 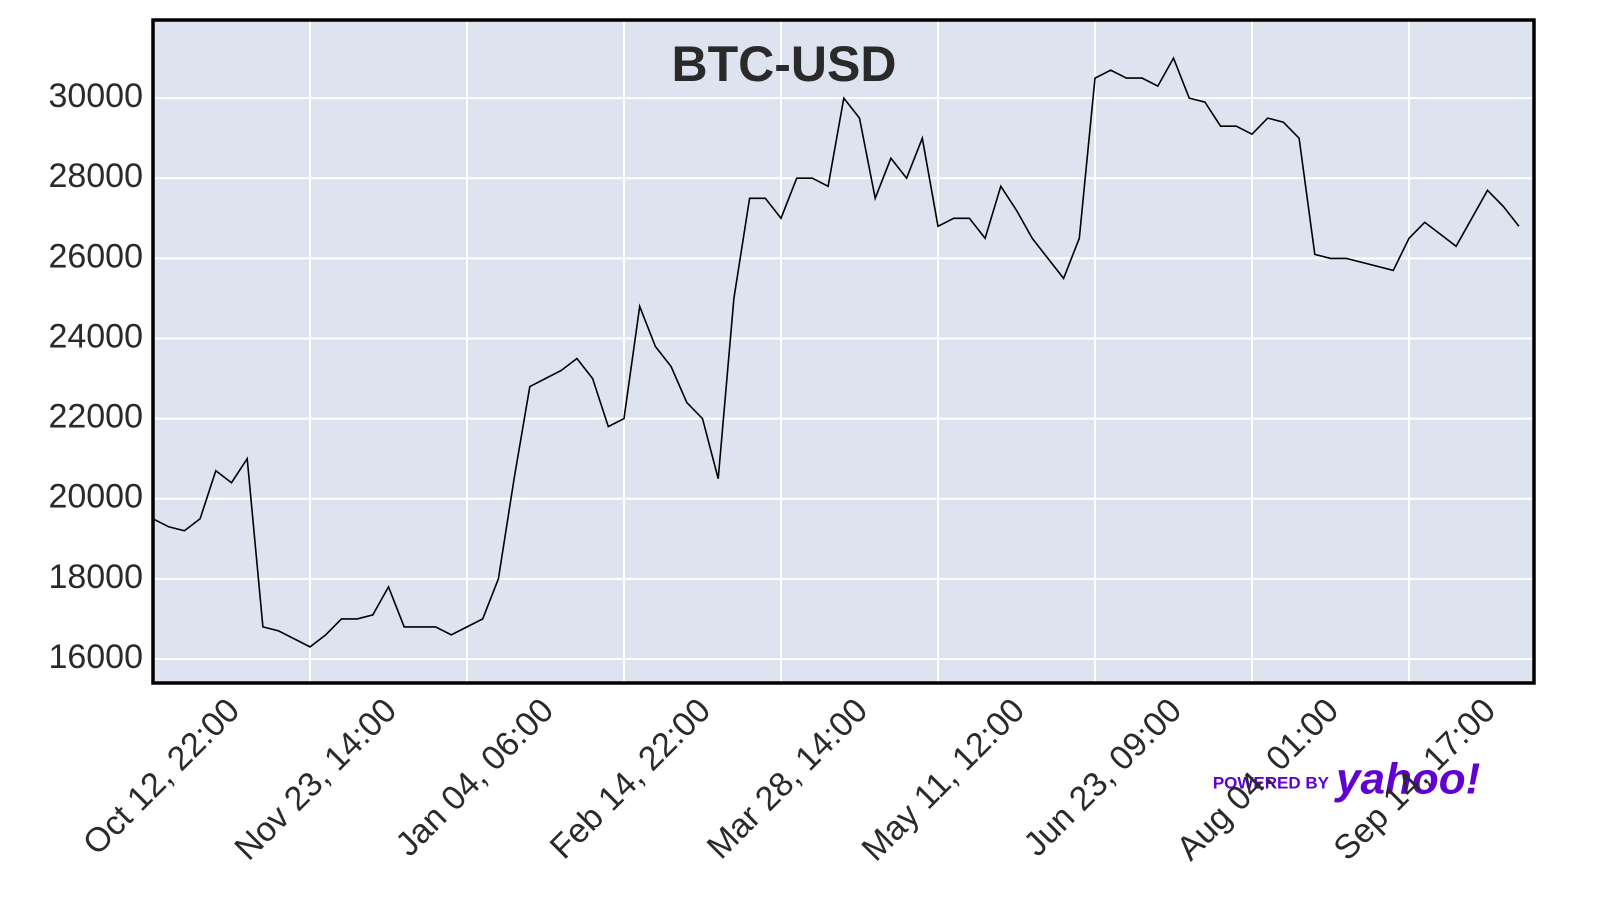 I want to click on logo-brand: yahoo!, so click(x=1407, y=779).